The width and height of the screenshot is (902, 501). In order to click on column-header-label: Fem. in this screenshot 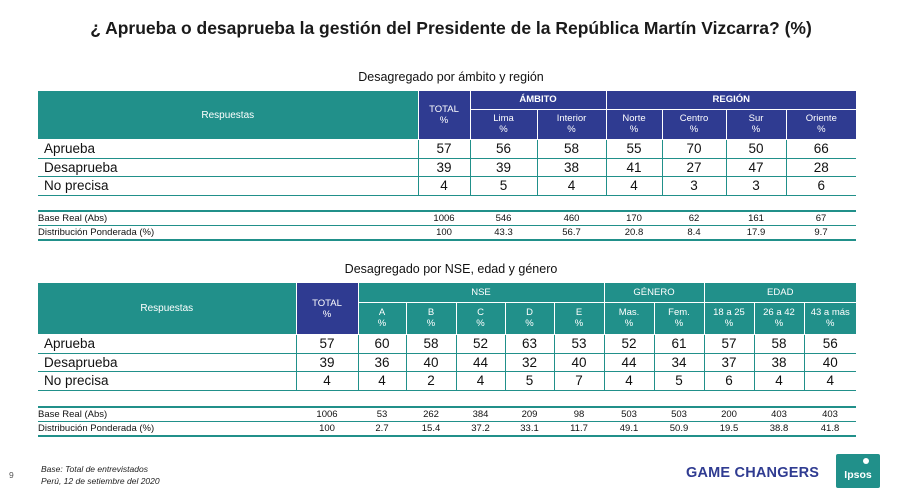, I will do `click(679, 313)`.